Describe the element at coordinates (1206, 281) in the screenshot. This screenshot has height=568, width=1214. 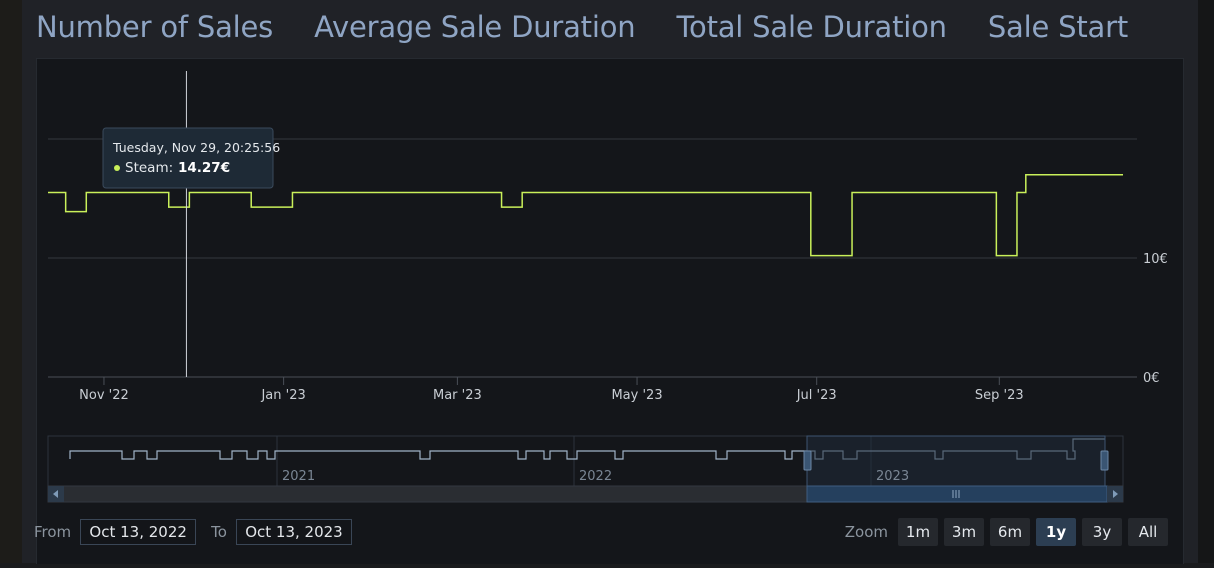
I see `page-edge-right` at that location.